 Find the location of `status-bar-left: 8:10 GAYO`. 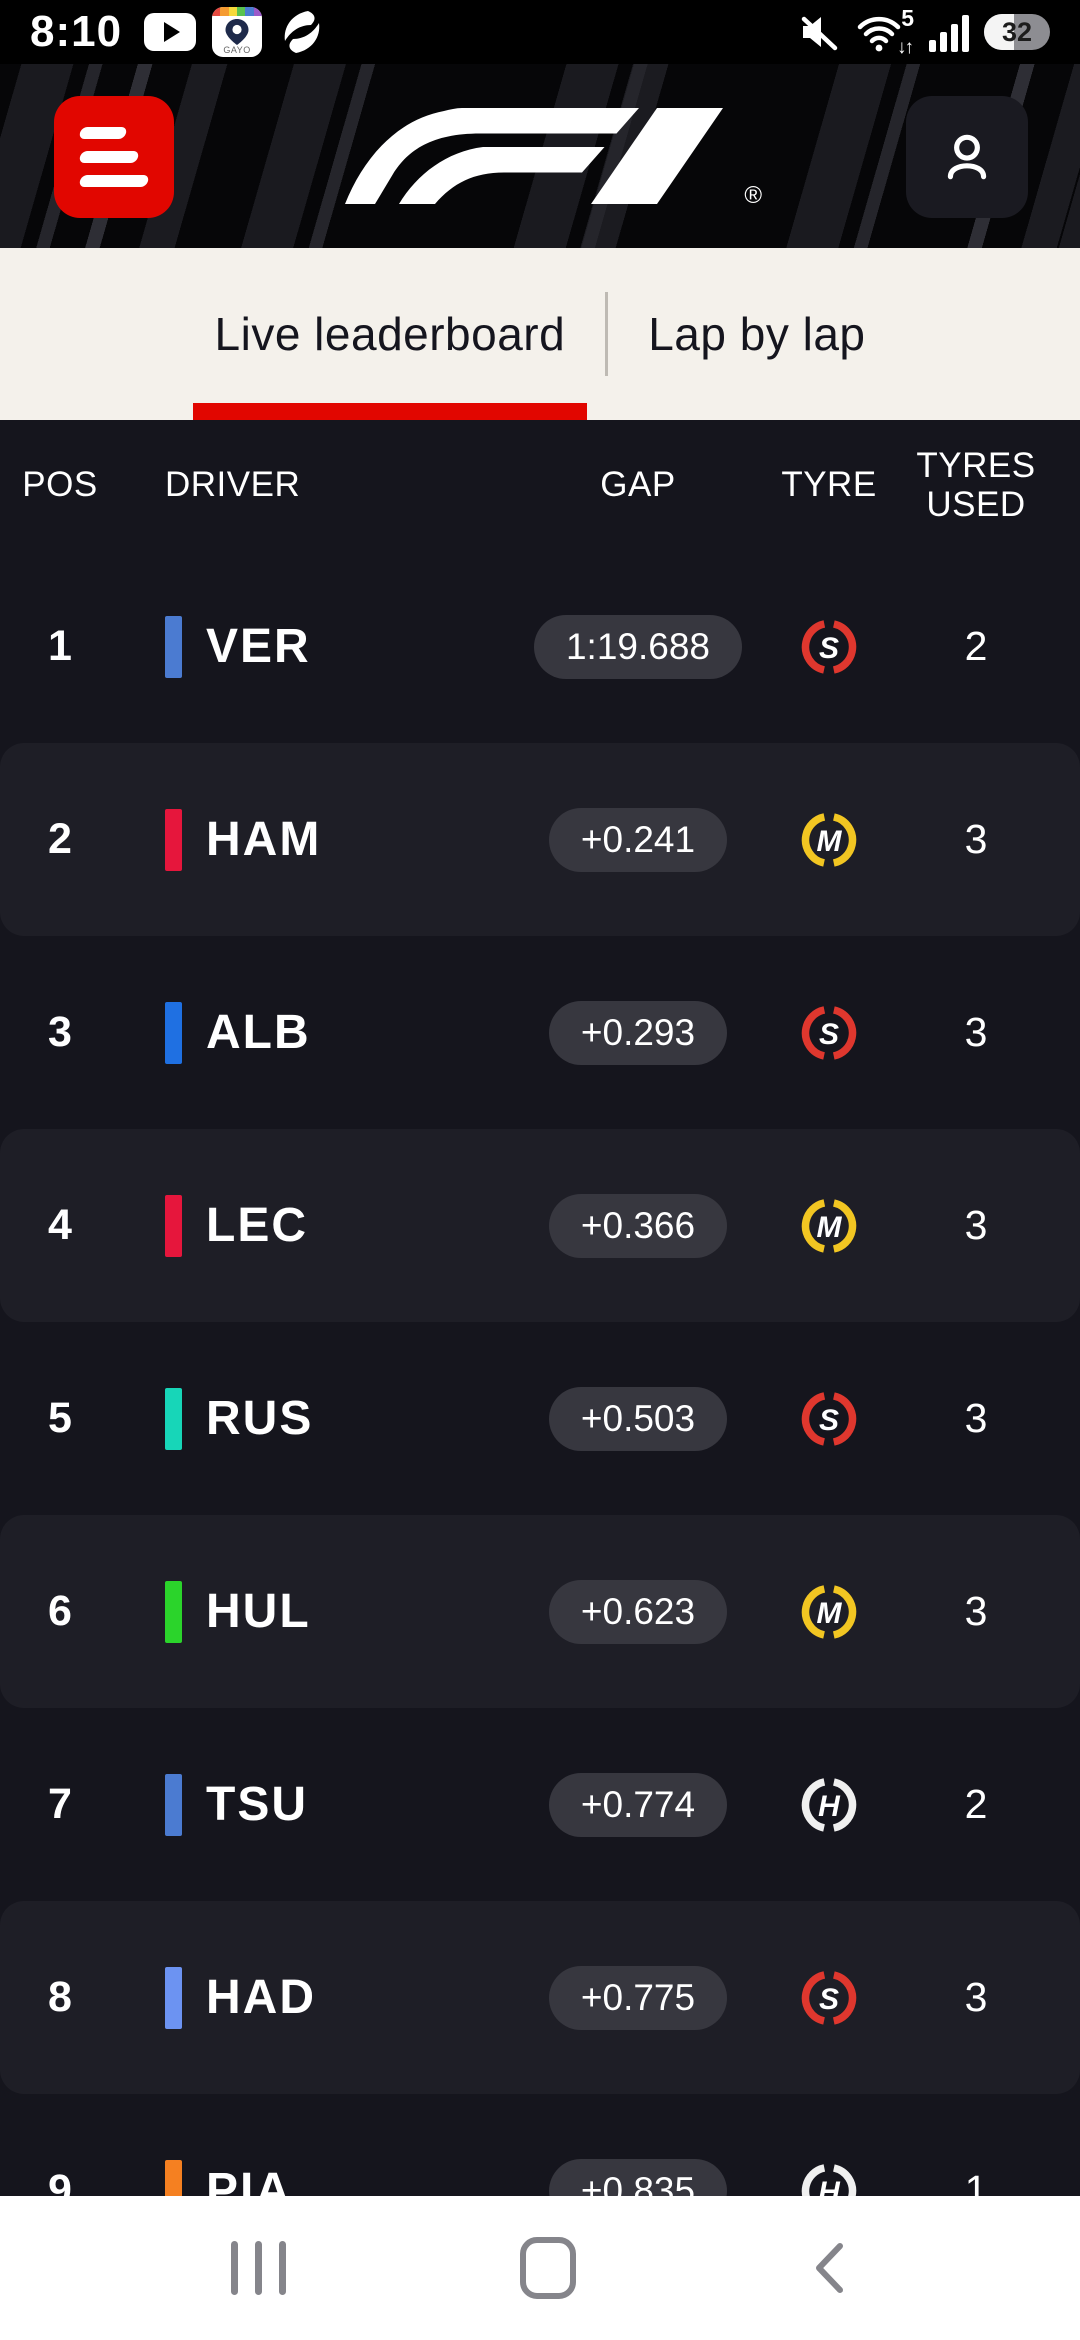

status-bar-left: 8:10 GAYO is located at coordinates (178, 32).